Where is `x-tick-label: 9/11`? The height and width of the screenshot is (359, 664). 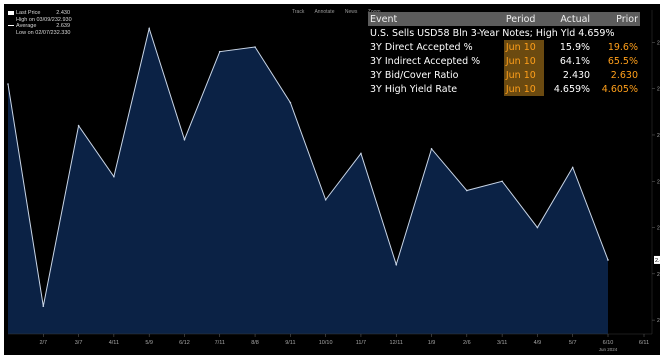
x-tick-label: 9/11 is located at coordinates (290, 343).